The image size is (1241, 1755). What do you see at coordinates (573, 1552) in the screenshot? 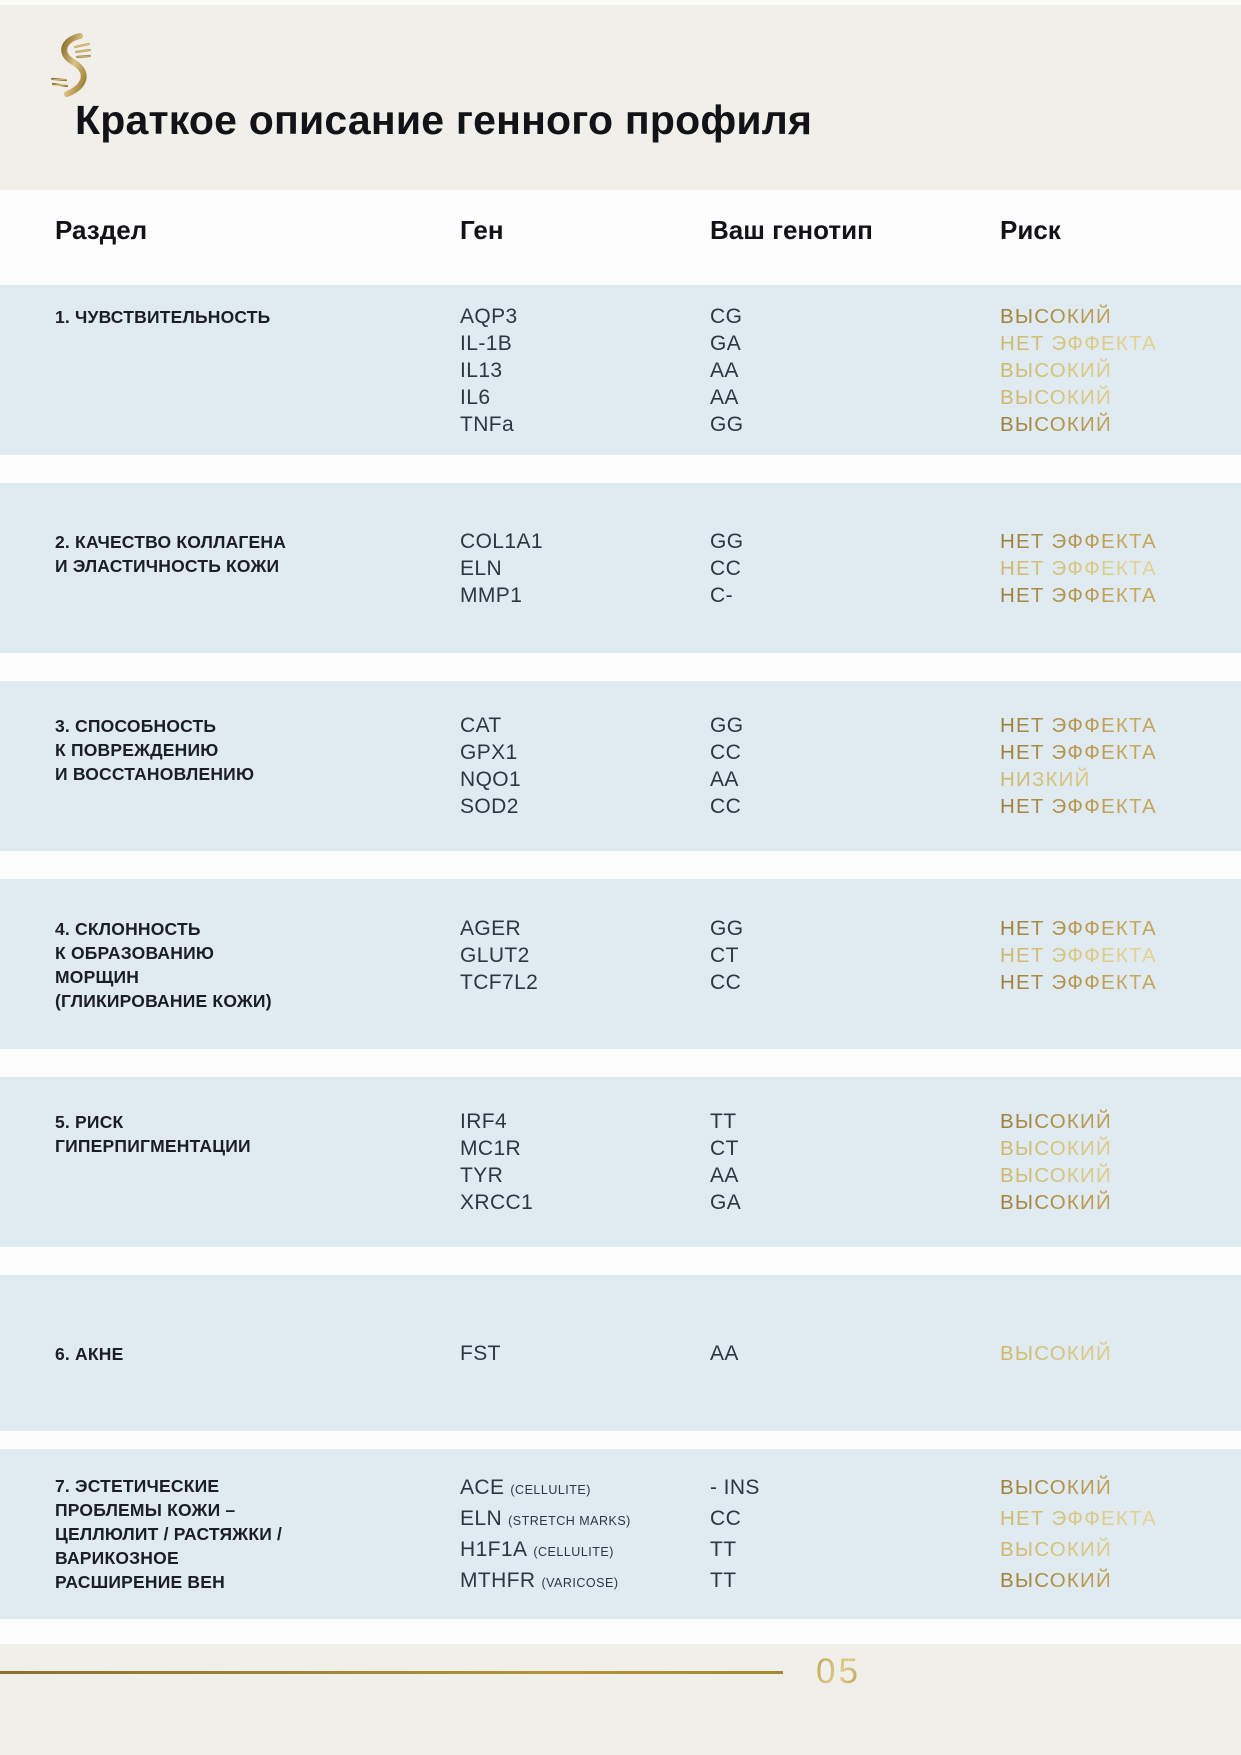
I see `gene-context-label: (CELLULITE)` at bounding box center [573, 1552].